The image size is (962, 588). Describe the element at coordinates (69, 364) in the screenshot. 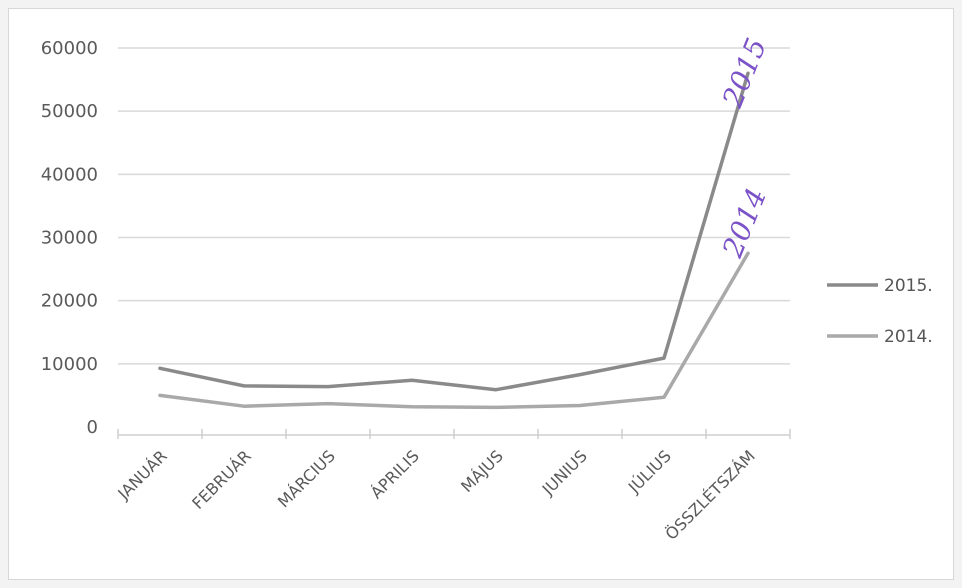

I see `y-tick-label: 10000` at that location.